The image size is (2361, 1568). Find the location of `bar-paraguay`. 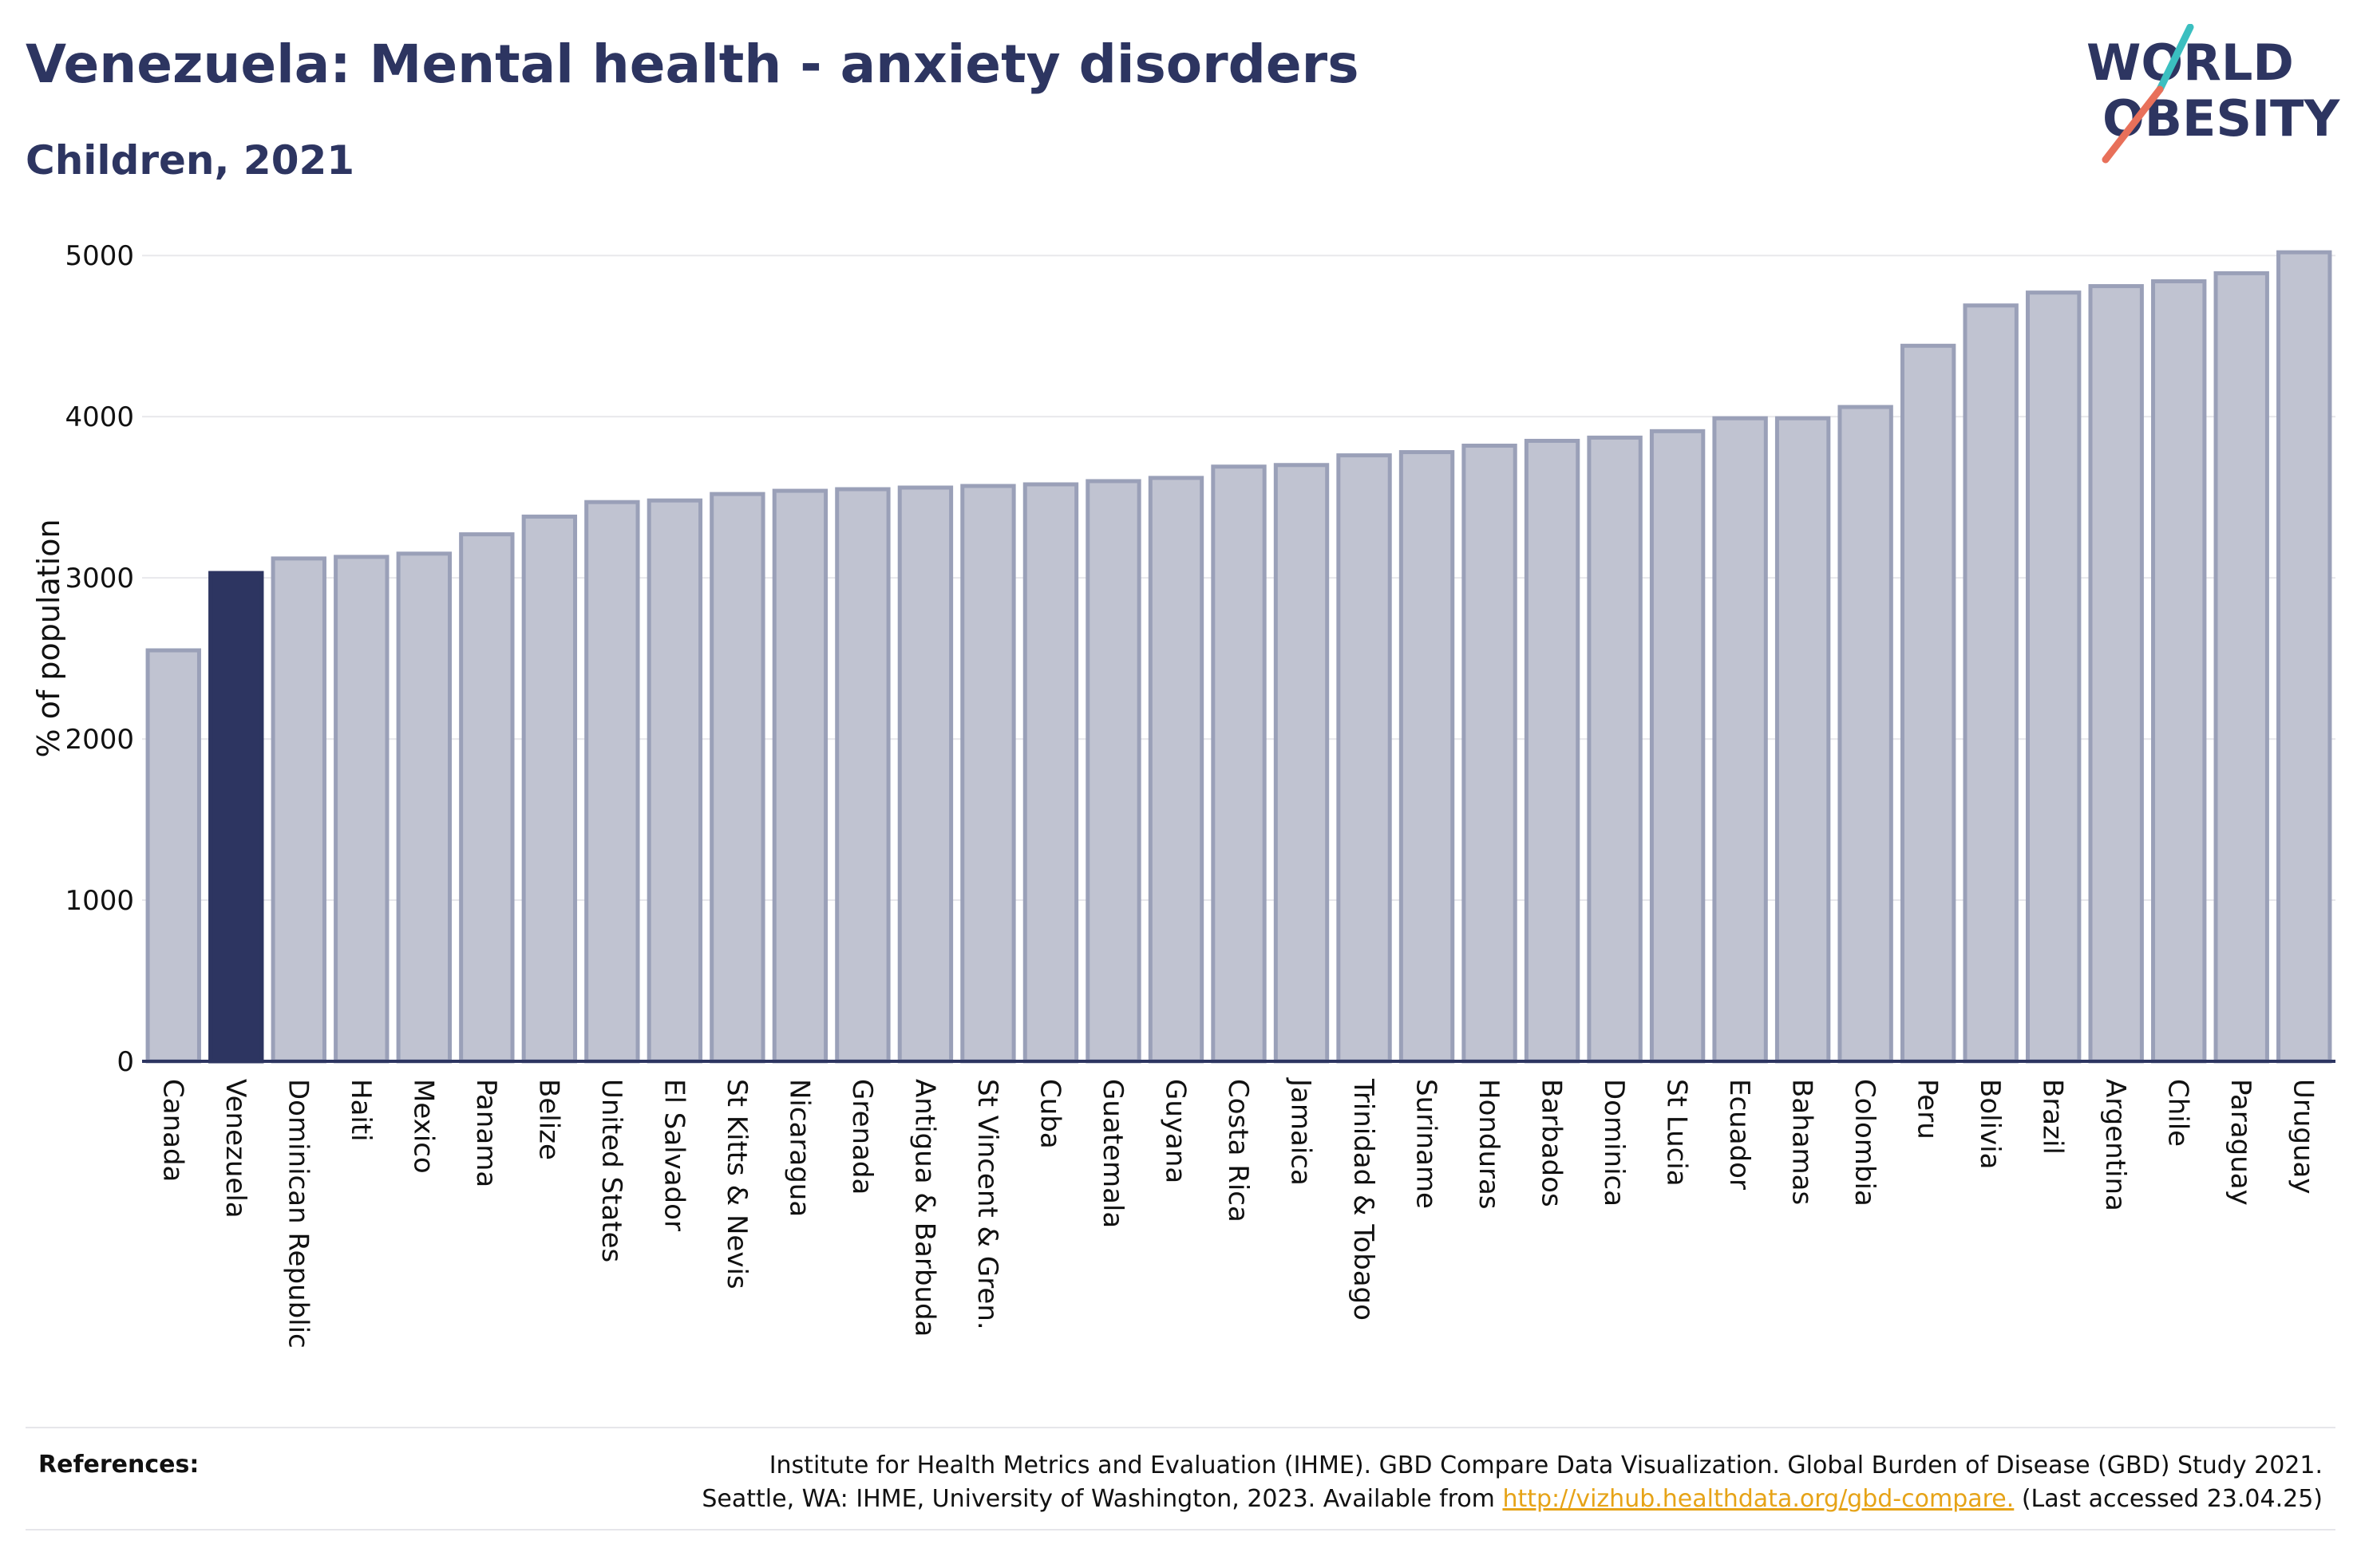

bar-paraguay is located at coordinates (2241, 667).